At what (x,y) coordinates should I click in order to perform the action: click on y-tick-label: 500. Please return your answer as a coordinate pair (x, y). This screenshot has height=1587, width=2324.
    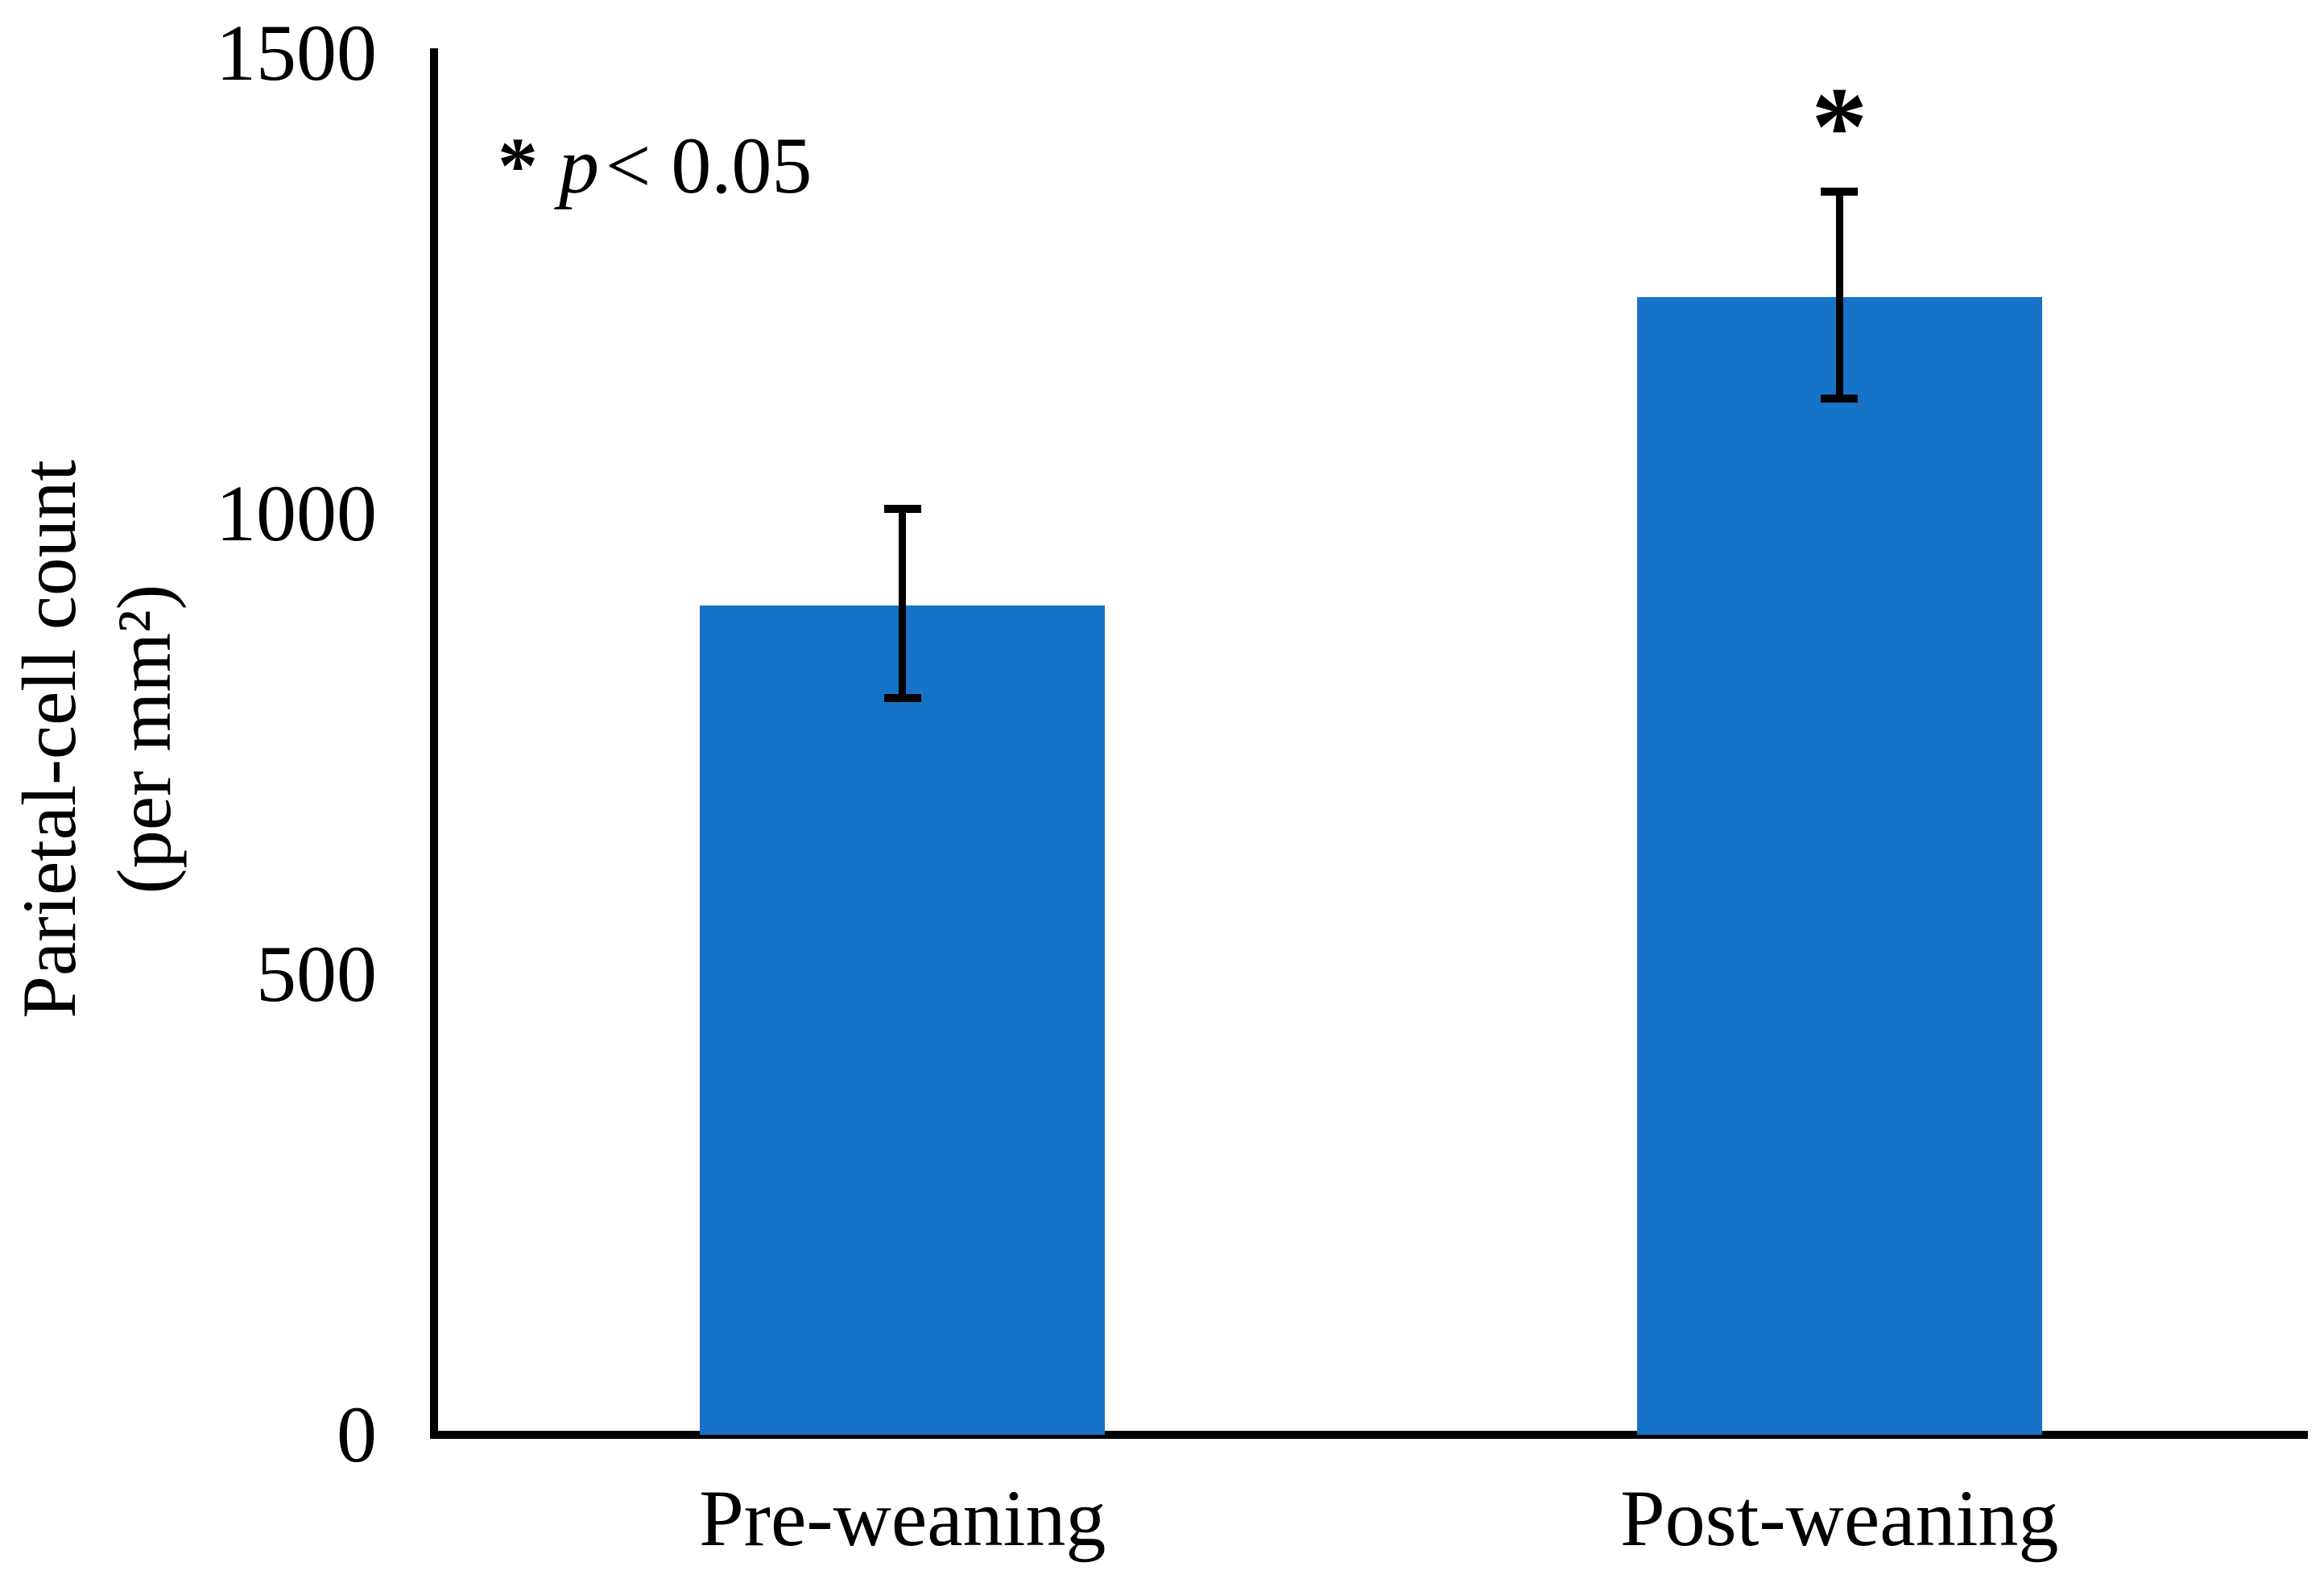
    Looking at the image, I should click on (316, 974).